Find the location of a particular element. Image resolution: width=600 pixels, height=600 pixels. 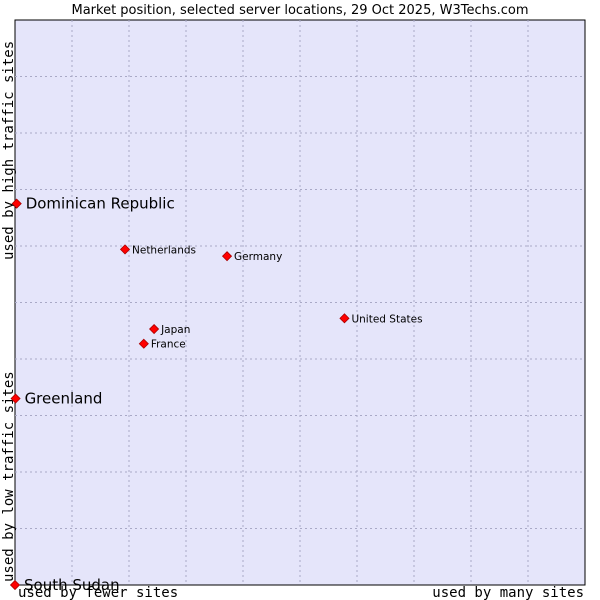

point-germany: Germany is located at coordinates (252, 257).